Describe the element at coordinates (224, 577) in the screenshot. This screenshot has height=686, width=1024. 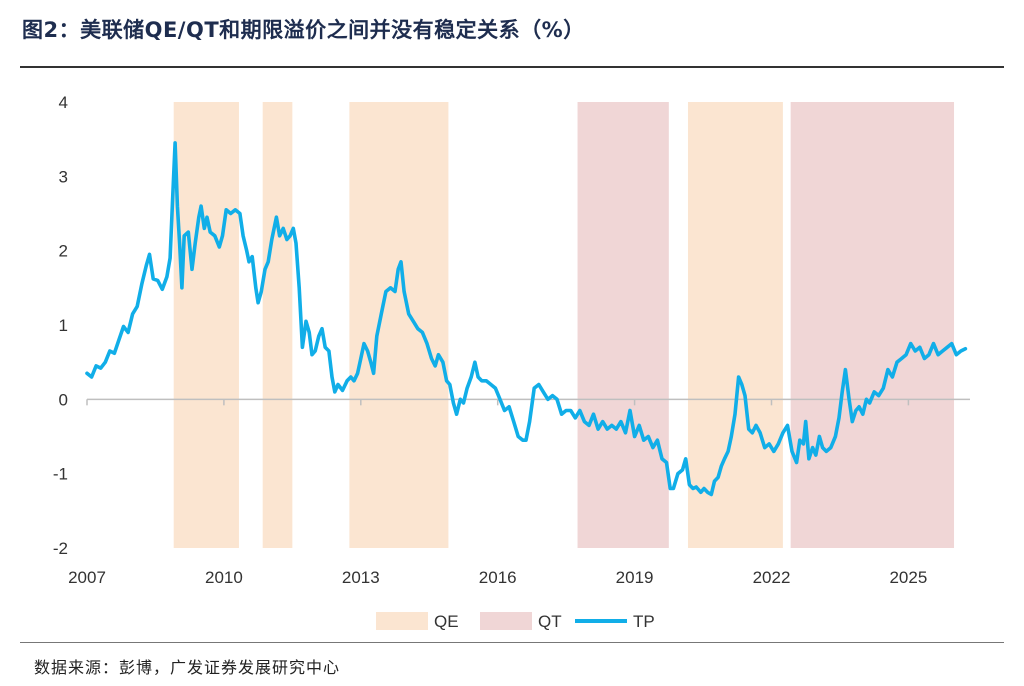
I see `x-tick-label: 2010` at that location.